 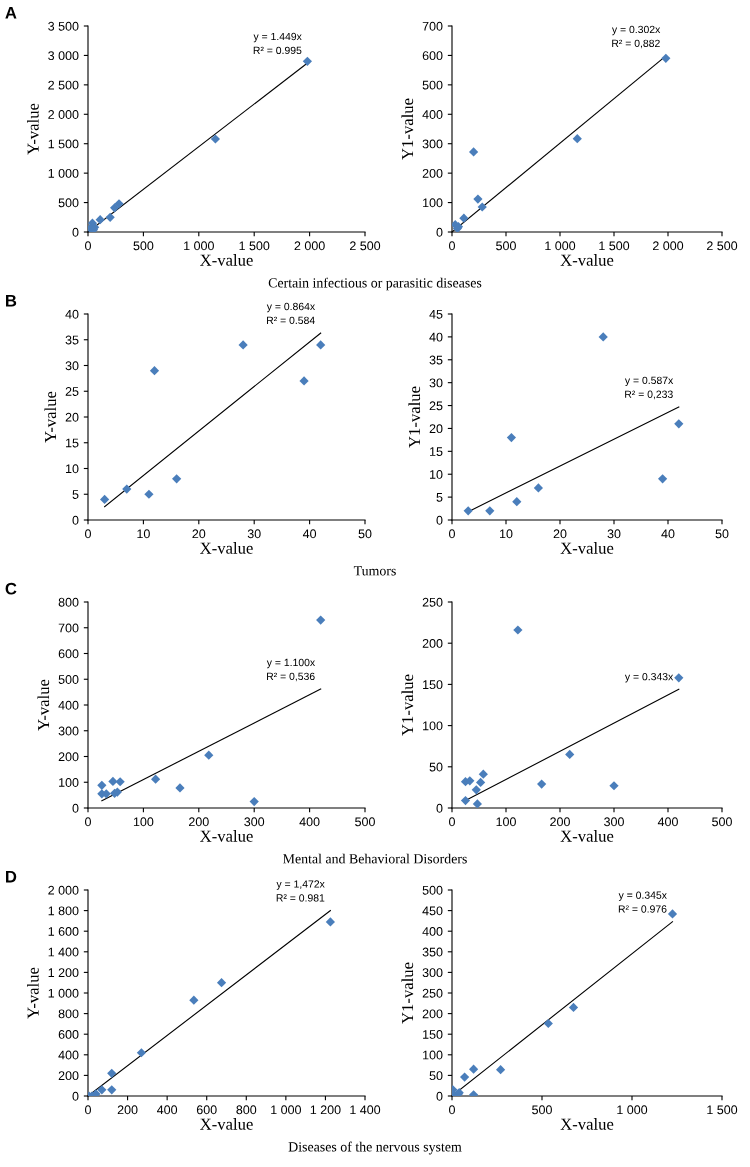 What do you see at coordinates (68, 731) in the screenshot?
I see `y-tick-label: 300` at bounding box center [68, 731].